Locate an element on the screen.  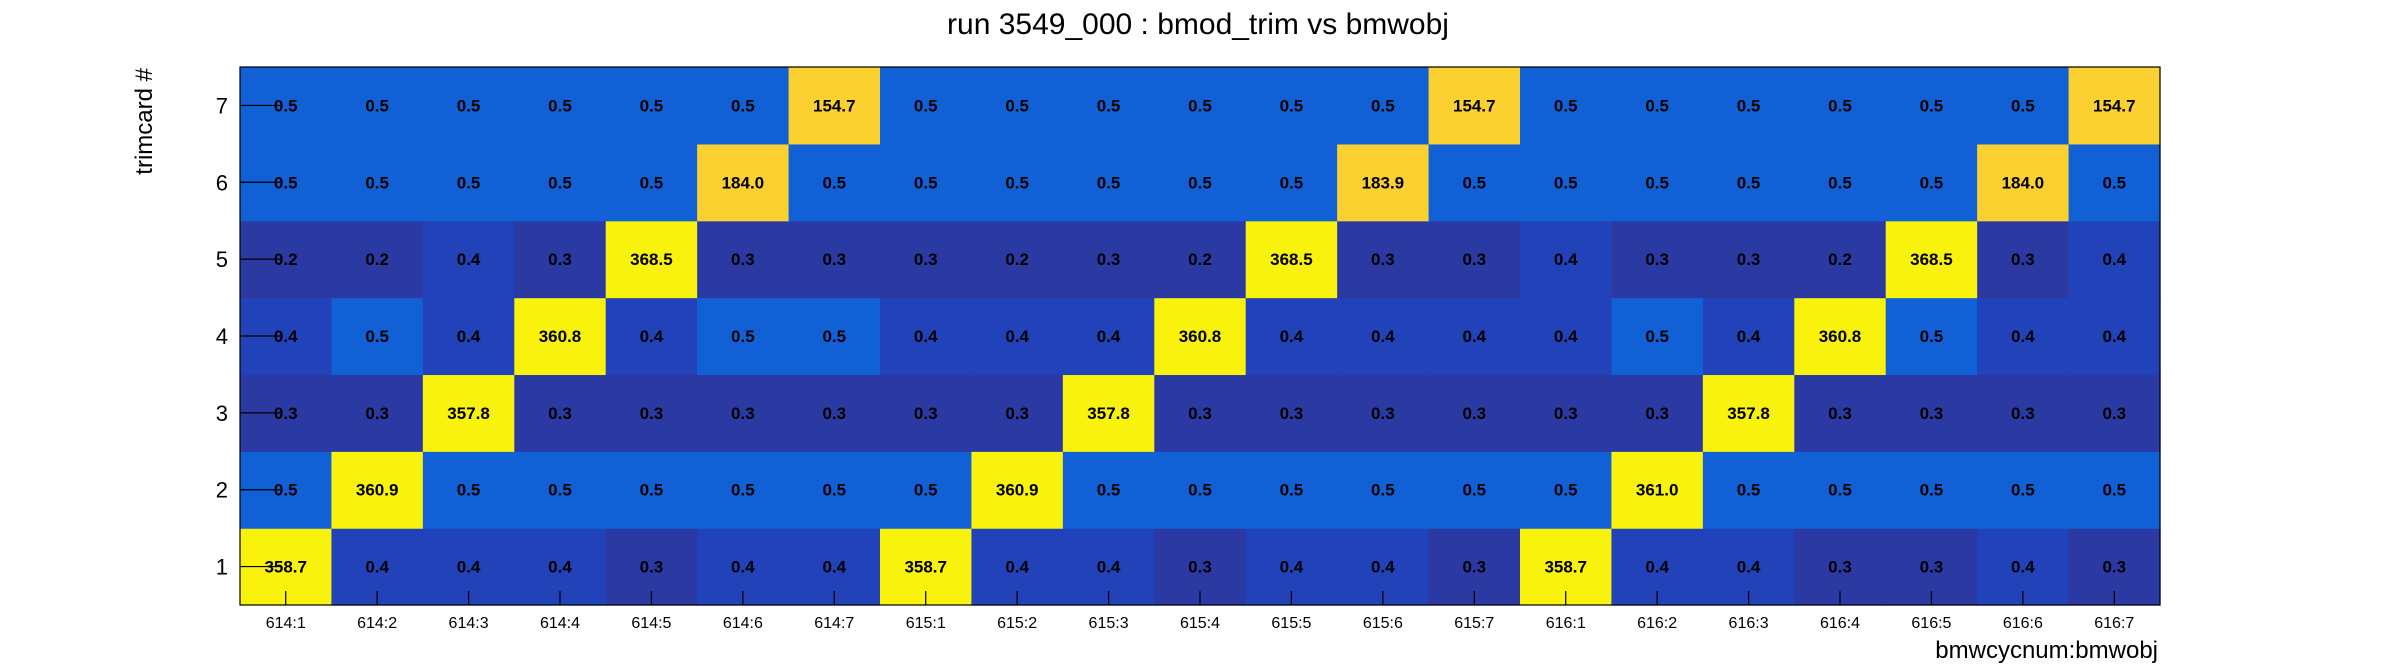
cell-value-label: 184.0 is located at coordinates (2023, 182).